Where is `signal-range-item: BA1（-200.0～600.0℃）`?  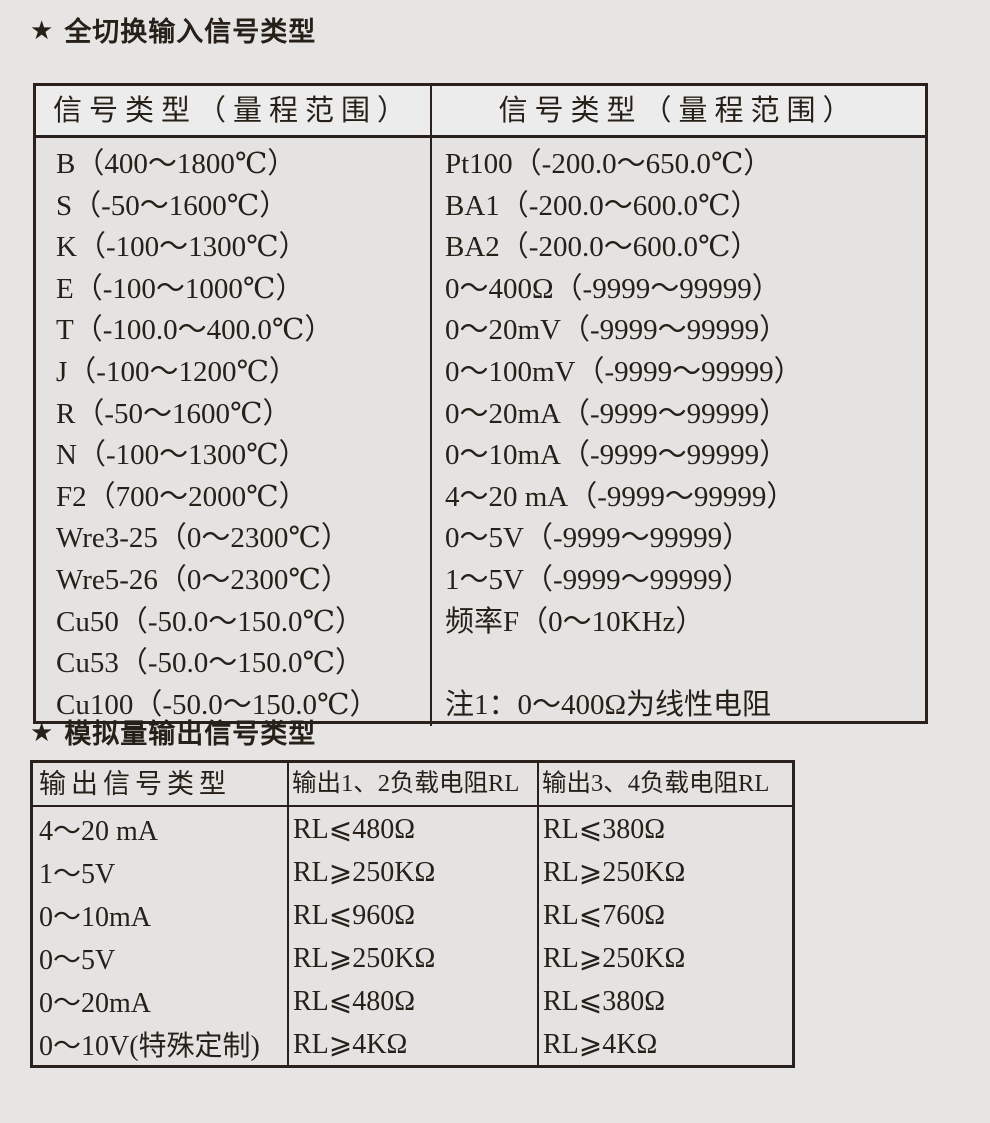 signal-range-item: BA1（-200.0～600.0℃） is located at coordinates (602, 205).